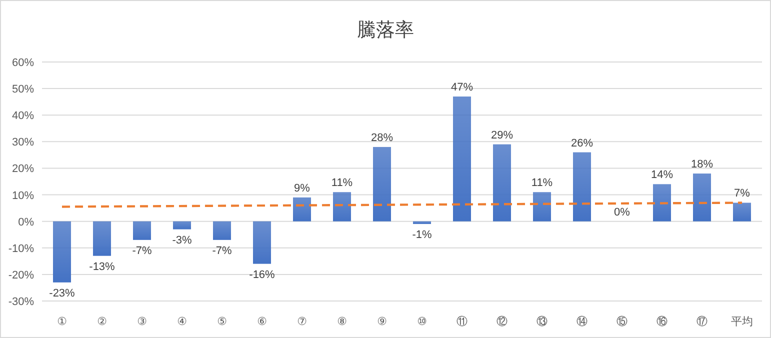  I want to click on data-label: 28%, so click(382, 138).